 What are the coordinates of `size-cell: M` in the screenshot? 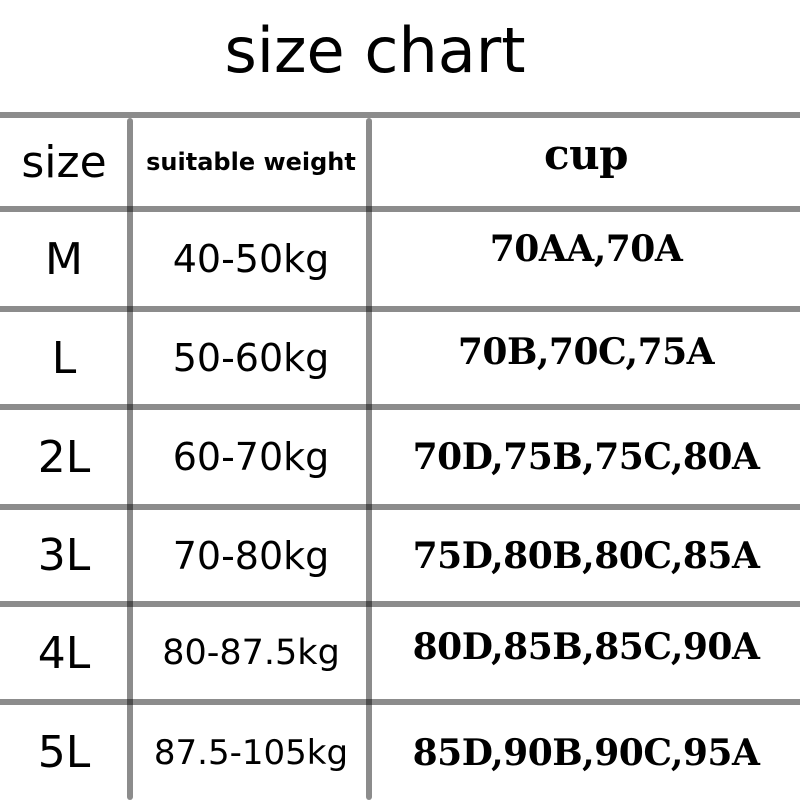 It's located at (64, 259).